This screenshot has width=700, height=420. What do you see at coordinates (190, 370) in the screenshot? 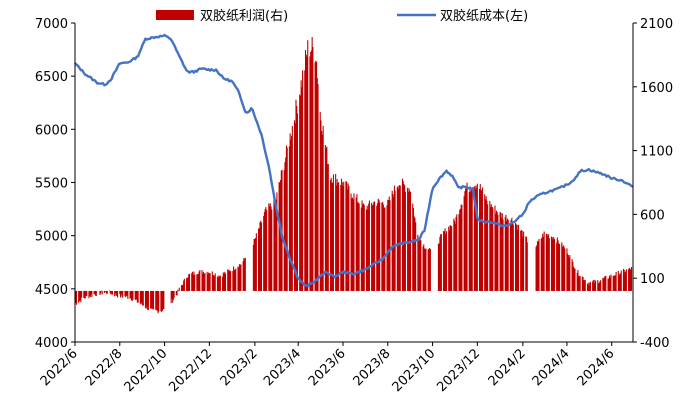
I see `x-tick-label: 2022/12` at bounding box center [190, 370].